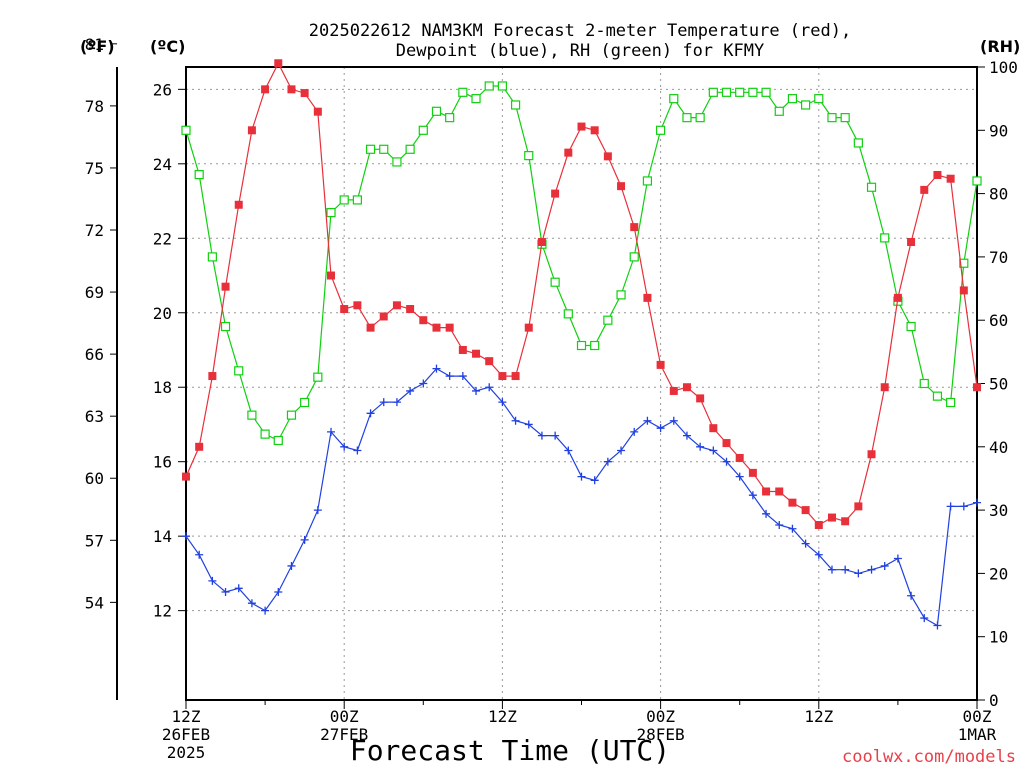  What do you see at coordinates (162, 313) in the screenshot?
I see `celsius-tick-label: 20` at bounding box center [162, 313].